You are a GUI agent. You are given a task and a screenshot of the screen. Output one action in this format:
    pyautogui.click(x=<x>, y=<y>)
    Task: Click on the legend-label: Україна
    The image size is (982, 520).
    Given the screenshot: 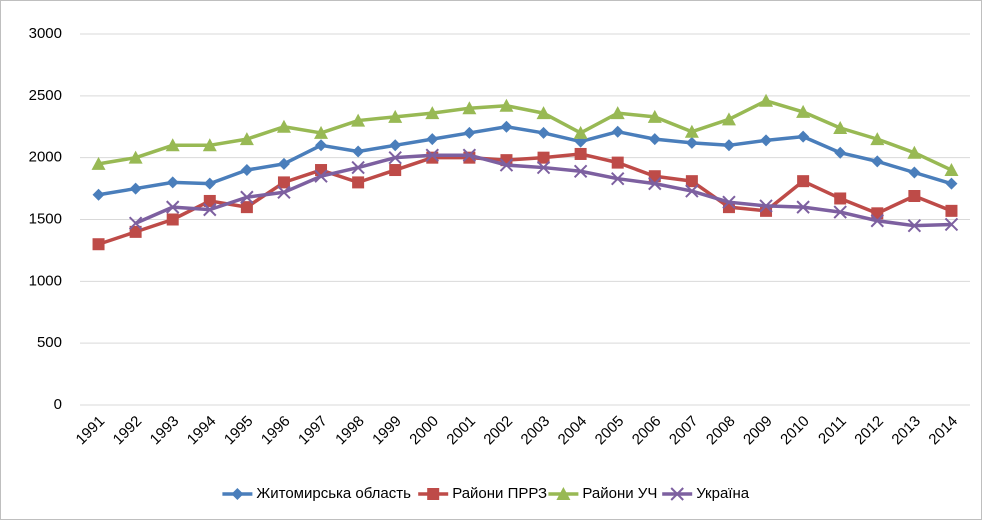 What is the action you would take?
    pyautogui.click(x=723, y=493)
    